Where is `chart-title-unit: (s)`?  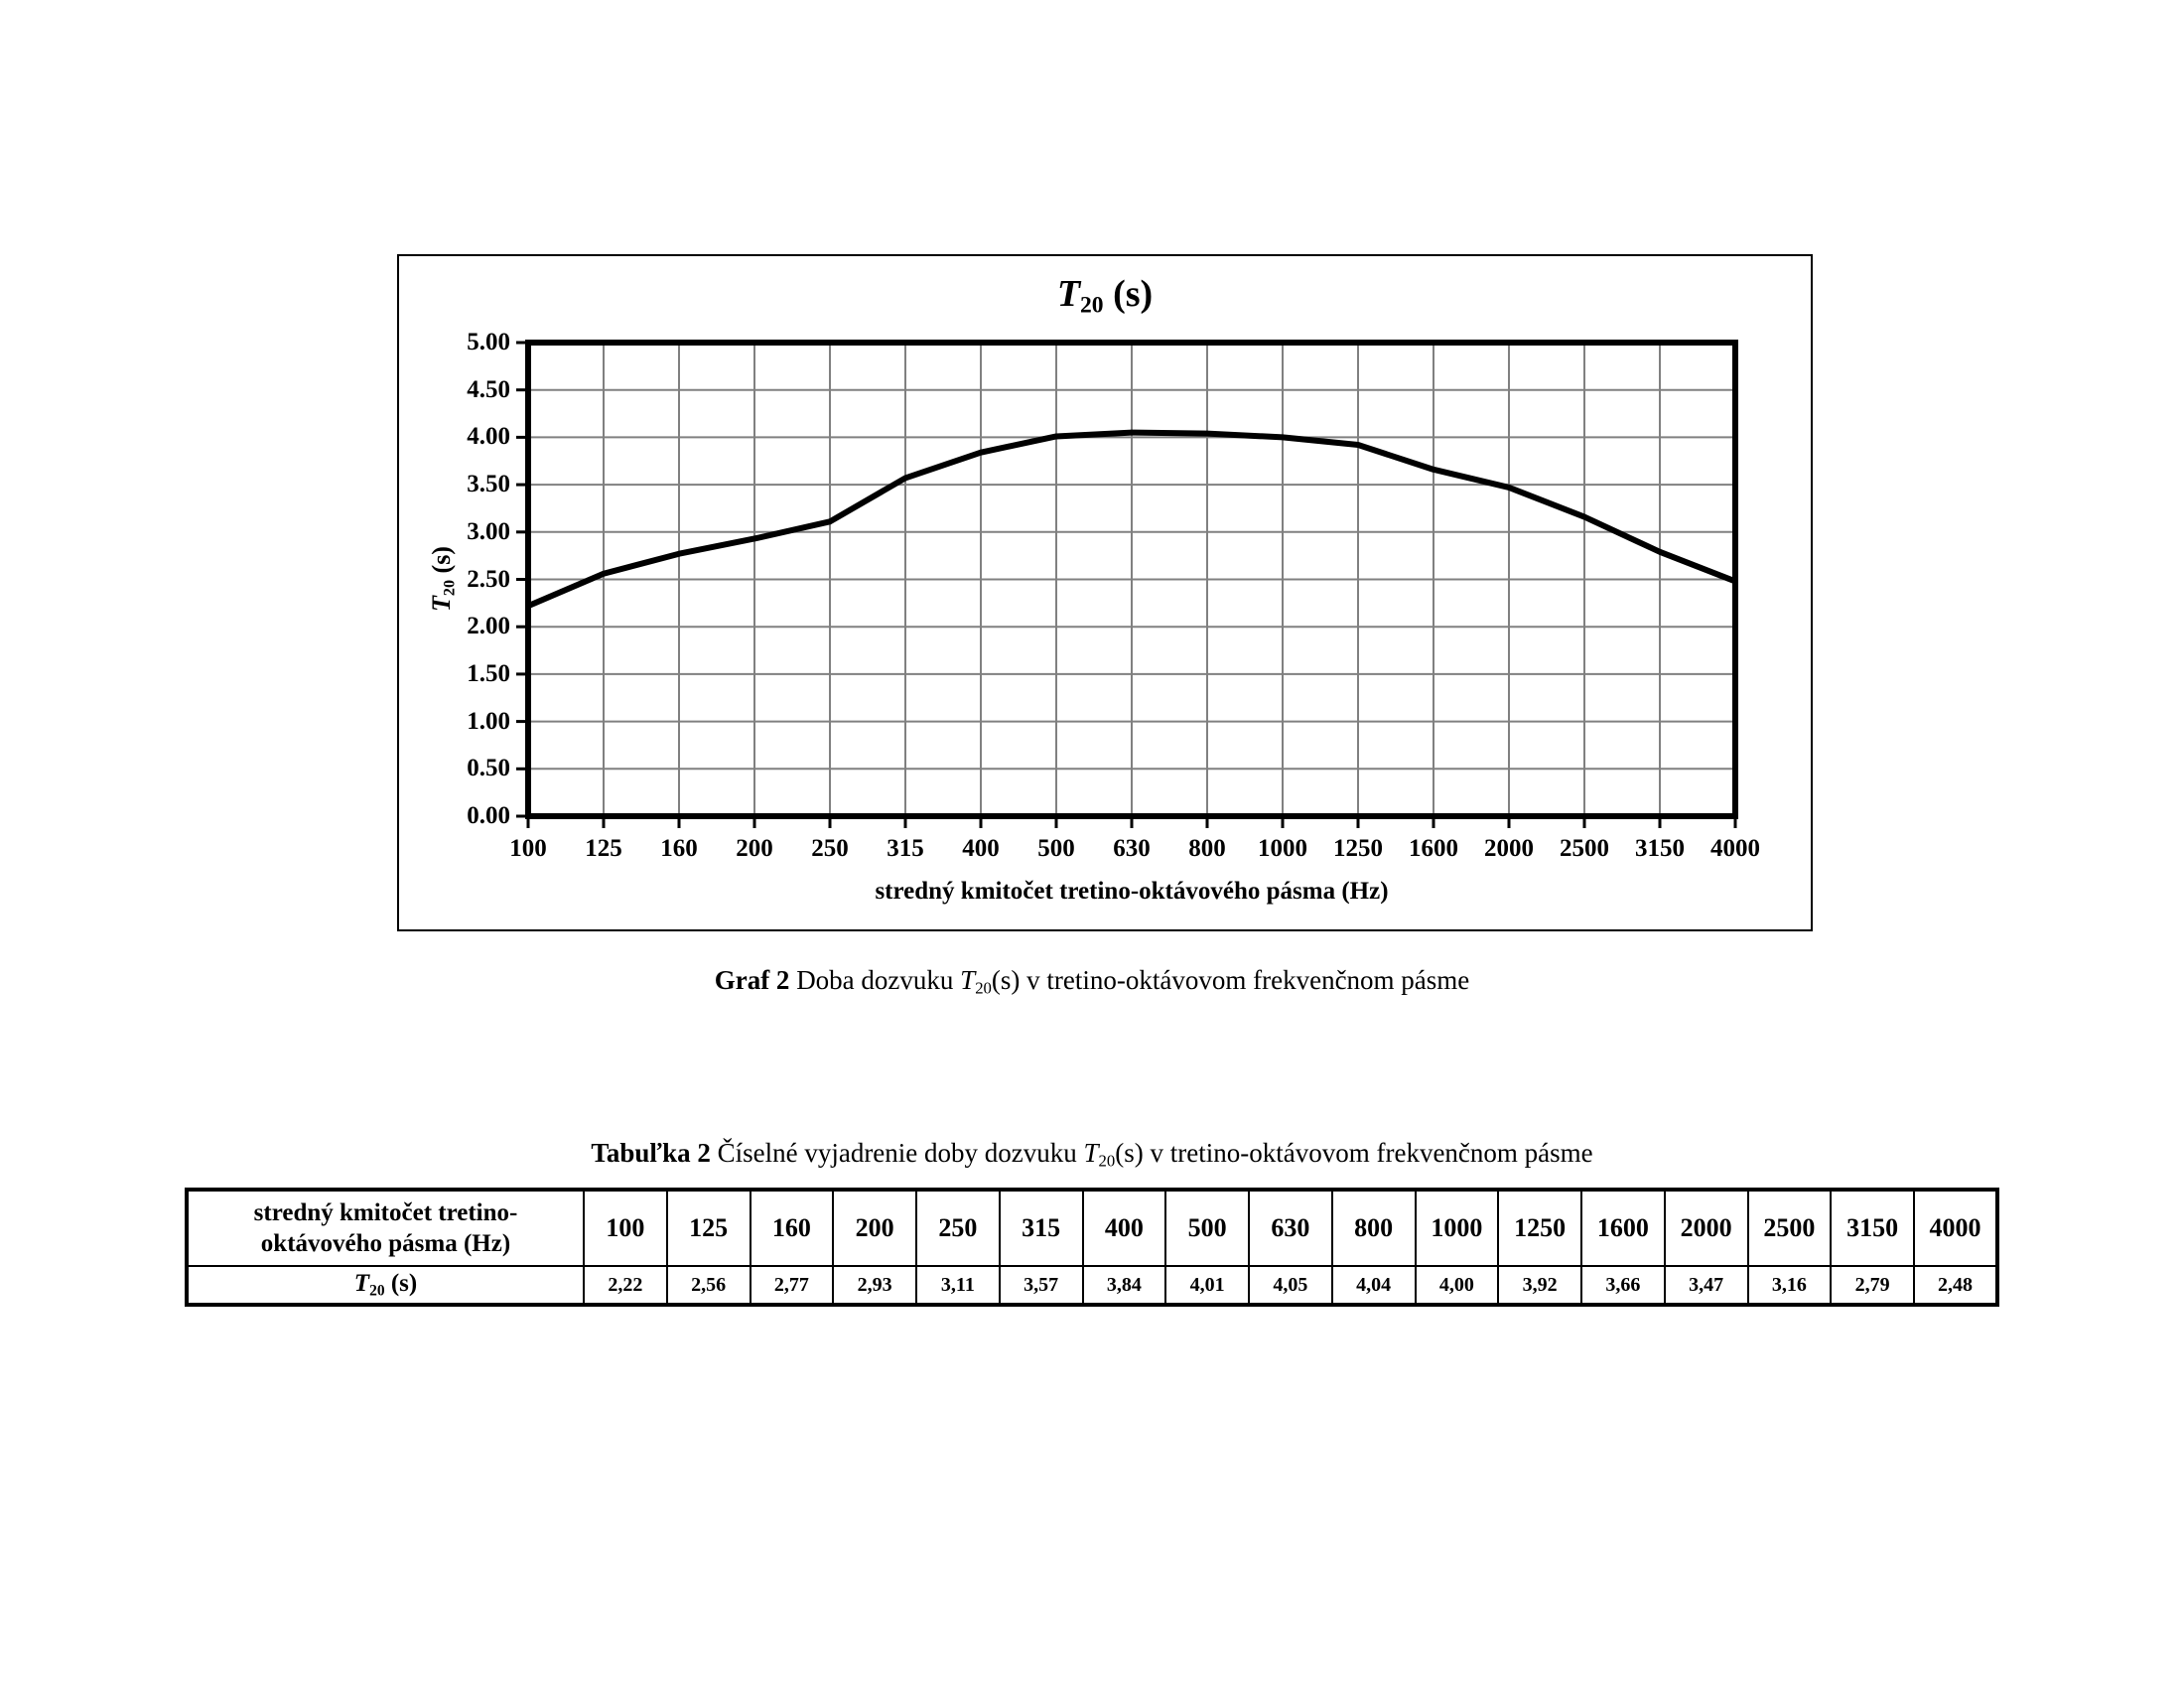
chart-title-unit: (s) is located at coordinates (1128, 294).